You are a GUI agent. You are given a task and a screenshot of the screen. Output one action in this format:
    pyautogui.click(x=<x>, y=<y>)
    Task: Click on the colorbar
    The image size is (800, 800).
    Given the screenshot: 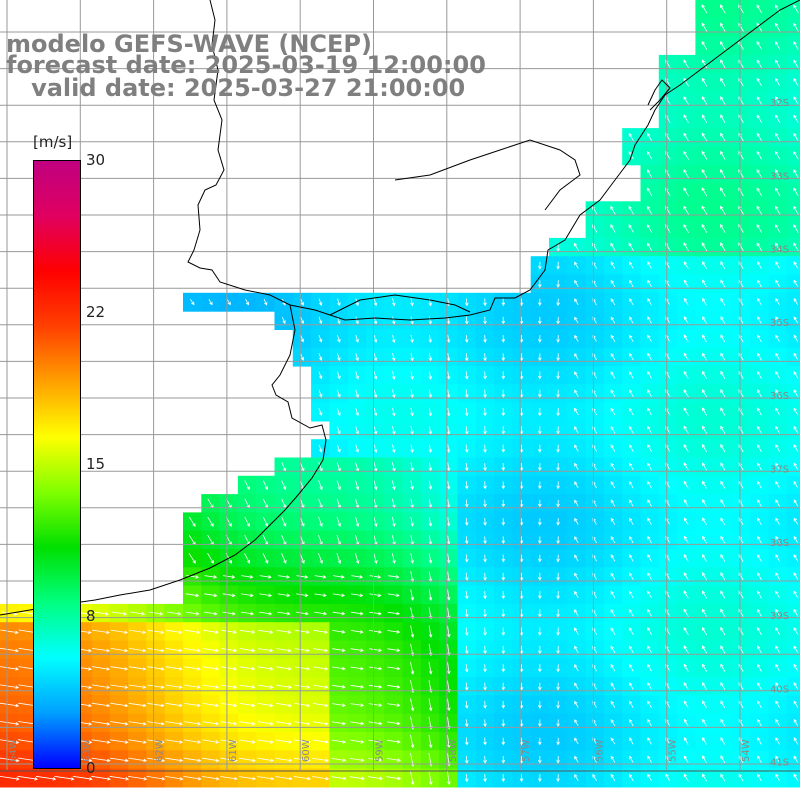 What is the action you would take?
    pyautogui.click(x=57, y=464)
    